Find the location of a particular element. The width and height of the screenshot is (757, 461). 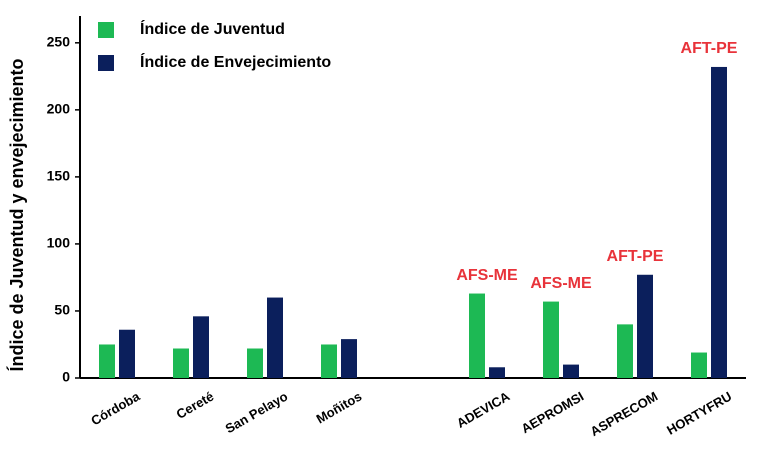

y-tick-label: 100 is located at coordinates (59, 243).